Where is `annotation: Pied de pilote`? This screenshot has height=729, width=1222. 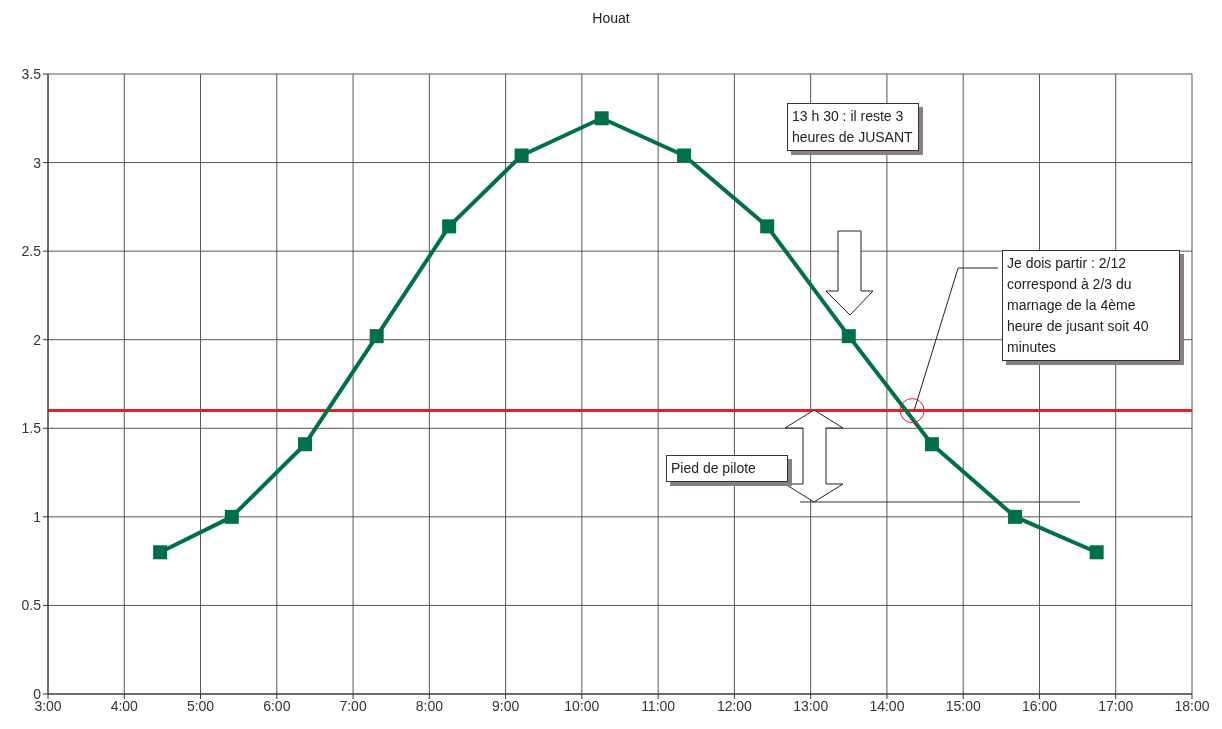
annotation: Pied de pilote is located at coordinates (727, 468).